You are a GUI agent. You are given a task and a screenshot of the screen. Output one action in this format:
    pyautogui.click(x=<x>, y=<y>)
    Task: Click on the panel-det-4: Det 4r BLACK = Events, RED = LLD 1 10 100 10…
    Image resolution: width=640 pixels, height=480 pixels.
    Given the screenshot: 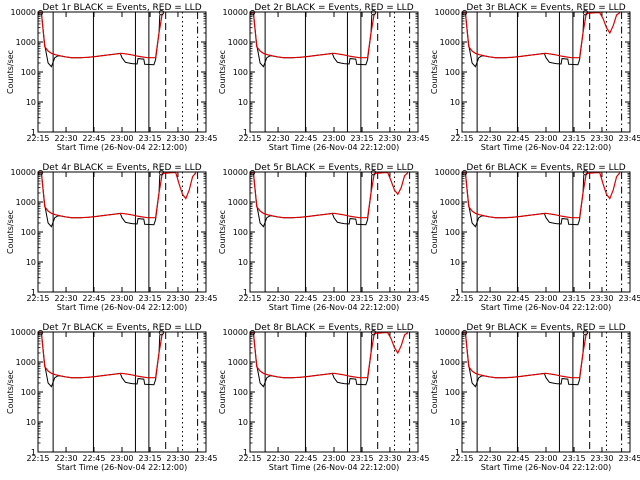 What is the action you would take?
    pyautogui.click(x=112, y=237)
    